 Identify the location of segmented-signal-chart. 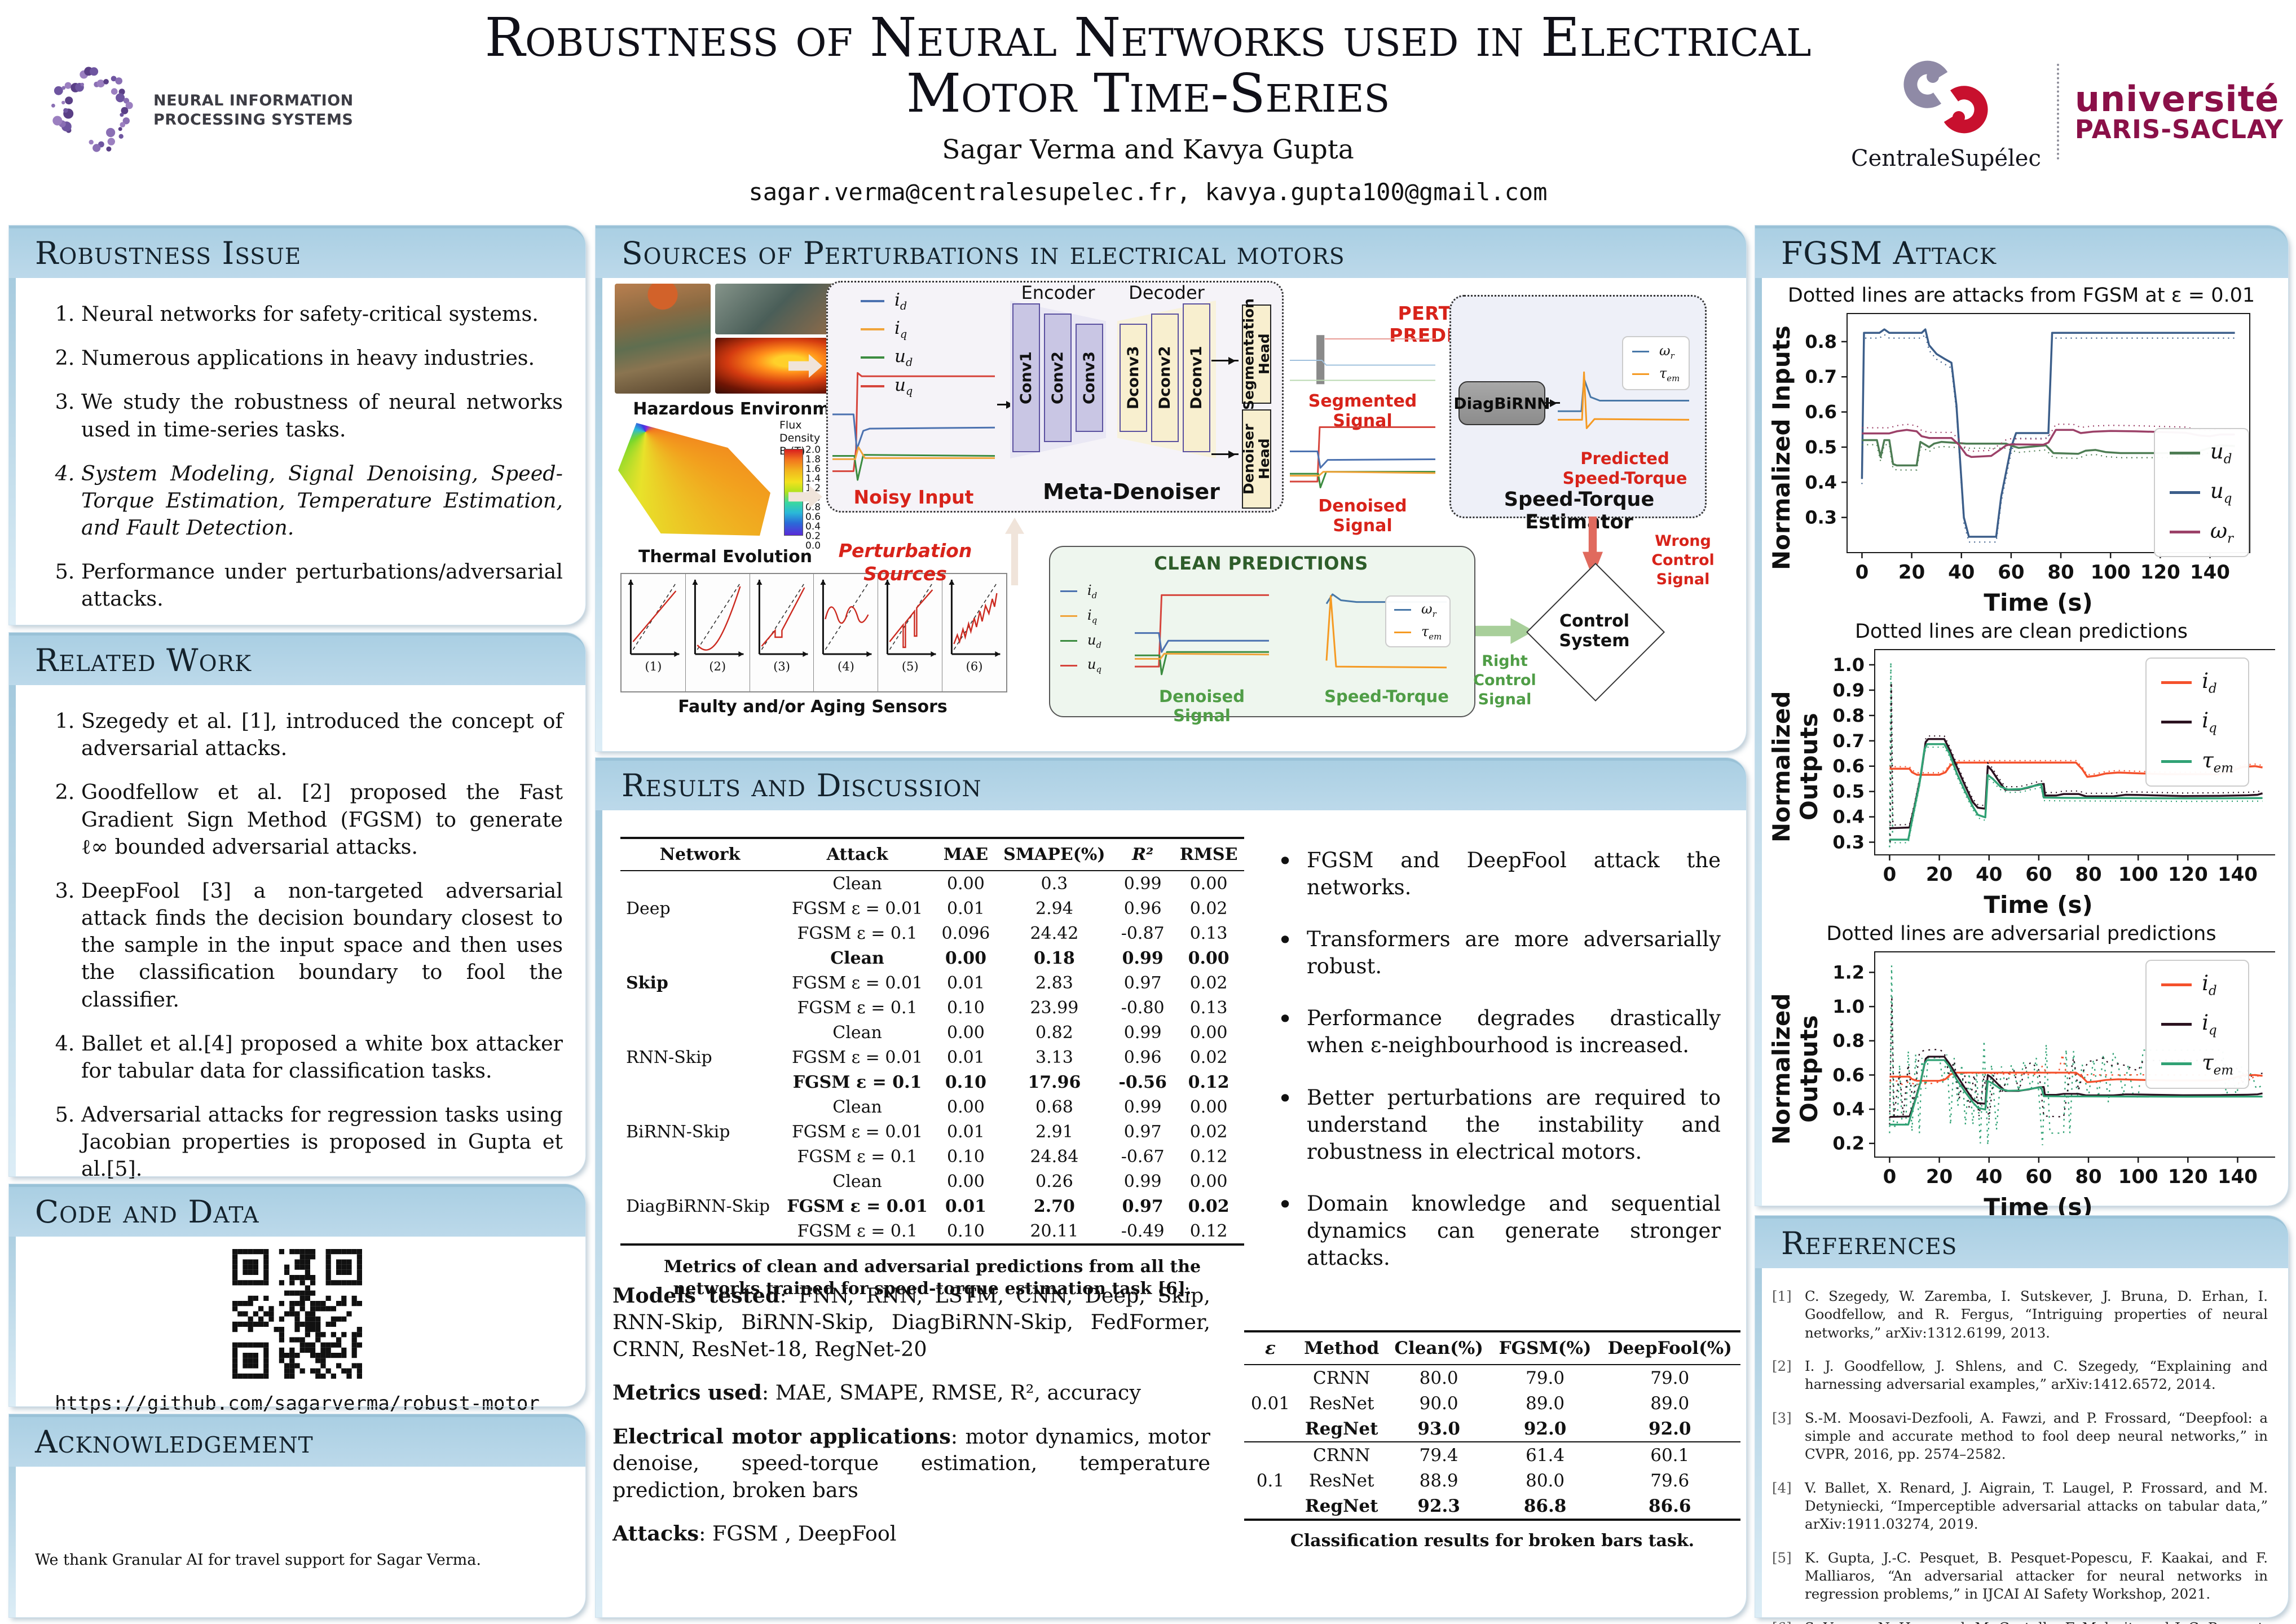
(1362, 360).